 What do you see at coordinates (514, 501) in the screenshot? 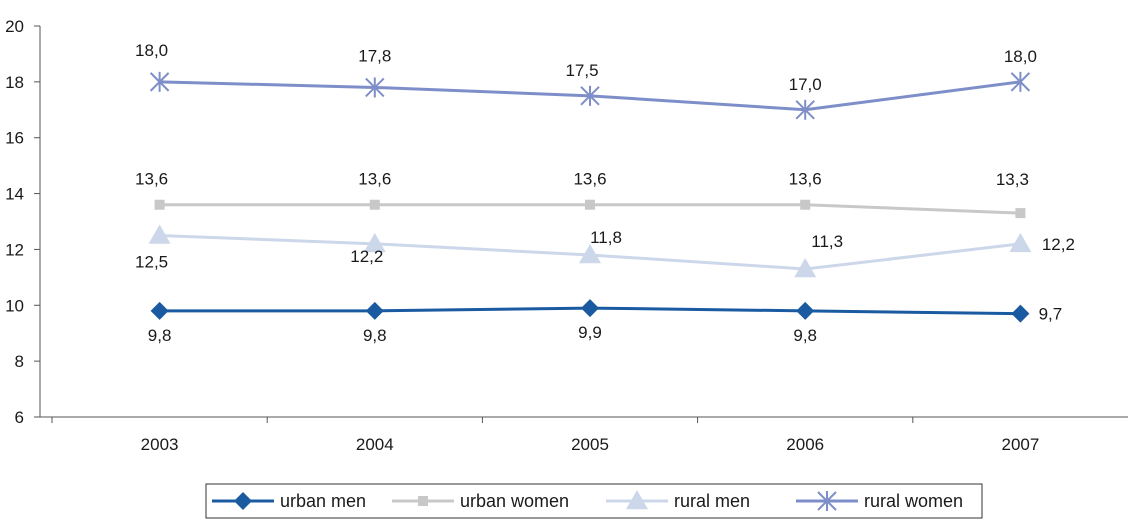
I see `legend-label: urban women` at bounding box center [514, 501].